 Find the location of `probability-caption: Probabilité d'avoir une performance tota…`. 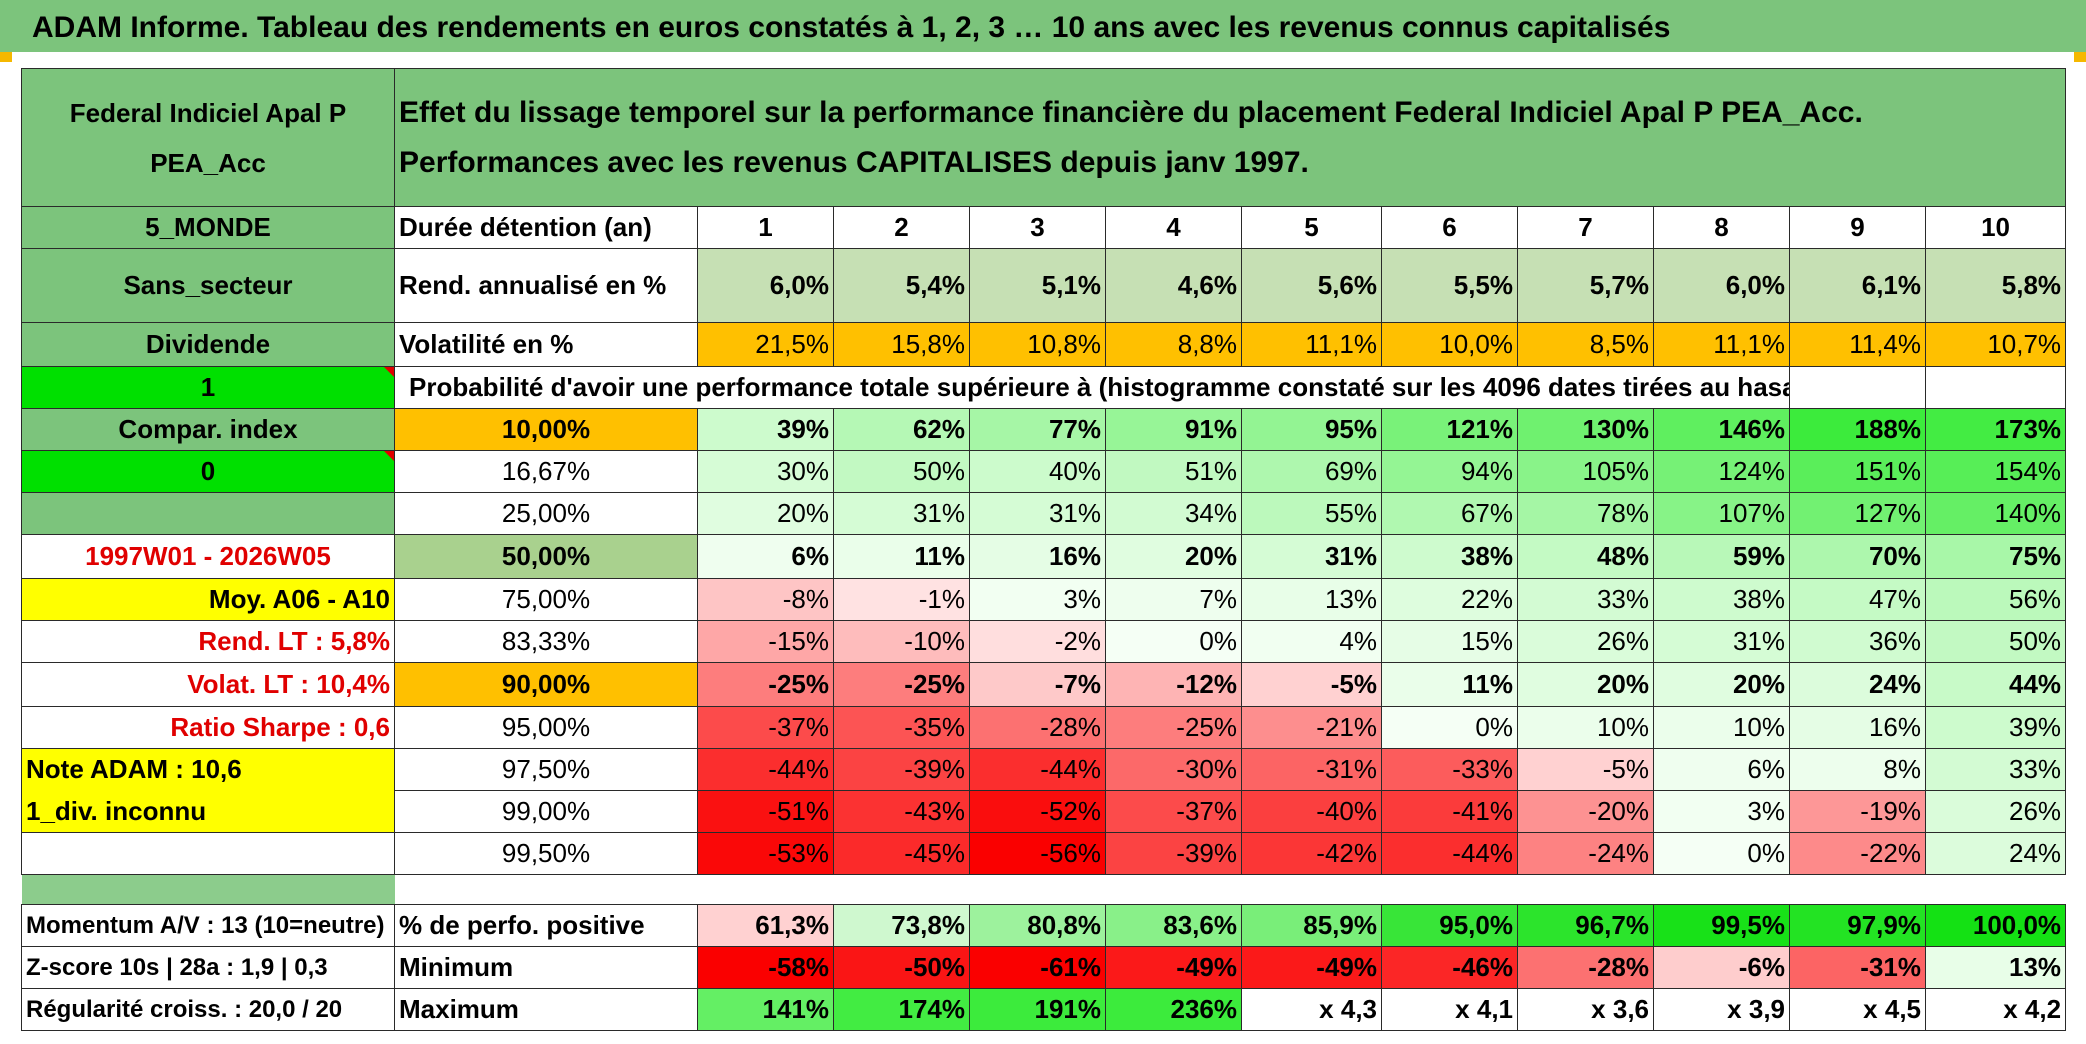

probability-caption: Probabilité d'avoir une performance tota… is located at coordinates (1099, 387).